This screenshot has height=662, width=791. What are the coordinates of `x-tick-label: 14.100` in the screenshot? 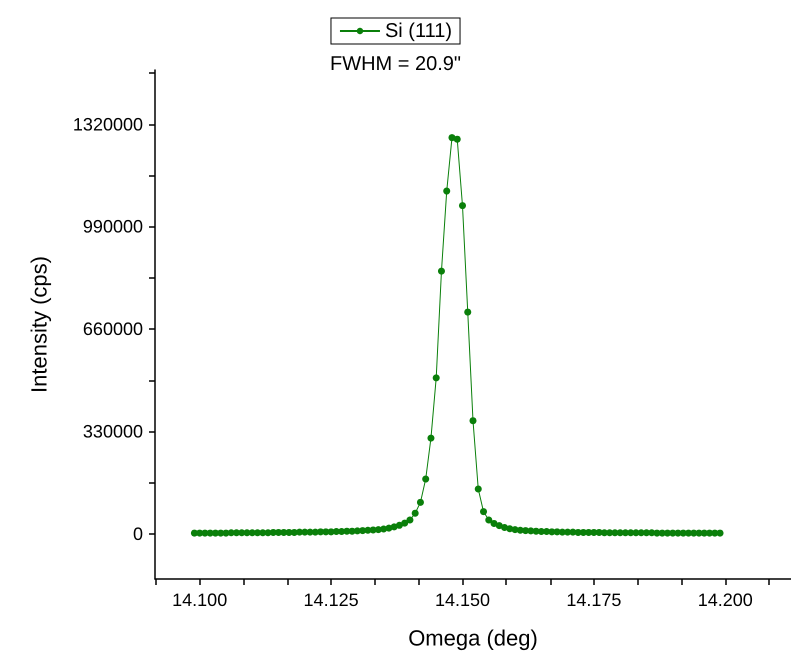 It's located at (200, 600).